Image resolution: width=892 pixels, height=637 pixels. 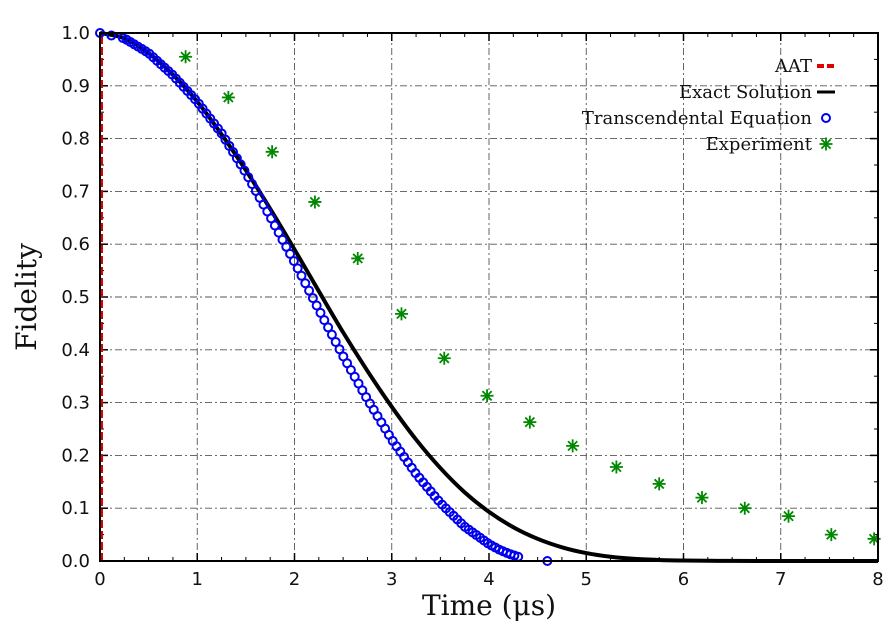 What do you see at coordinates (745, 92) in the screenshot?
I see `legend-label: Exact Solution` at bounding box center [745, 92].